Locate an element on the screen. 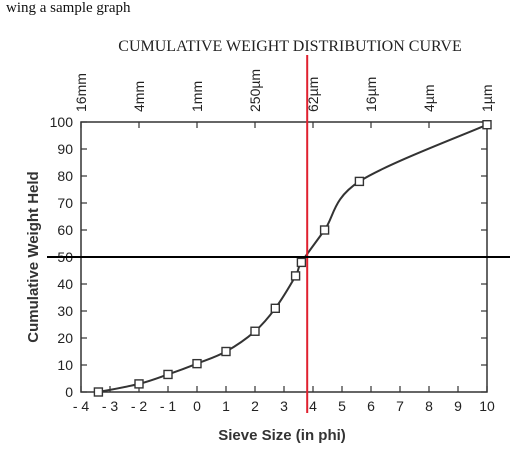 This screenshot has width=522, height=470. x-axis: - 4 - 3 - 2 - 1 0 1 2 3 4 5 6 7 8 9 10 is located at coordinates (284, 400).